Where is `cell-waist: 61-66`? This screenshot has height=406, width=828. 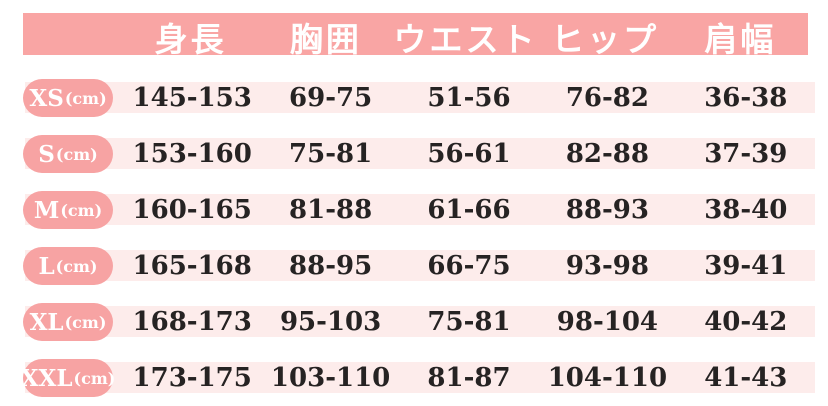
cell-waist: 61-66 is located at coordinates (469, 210).